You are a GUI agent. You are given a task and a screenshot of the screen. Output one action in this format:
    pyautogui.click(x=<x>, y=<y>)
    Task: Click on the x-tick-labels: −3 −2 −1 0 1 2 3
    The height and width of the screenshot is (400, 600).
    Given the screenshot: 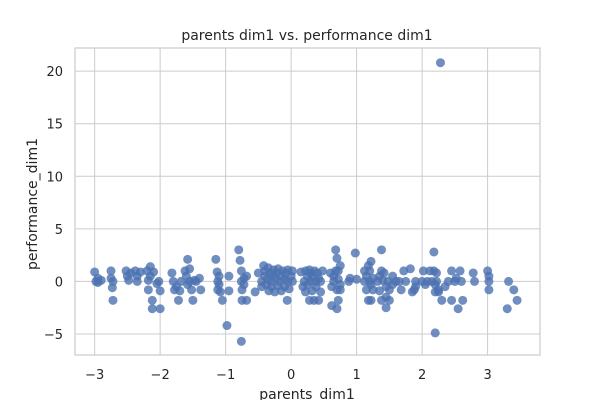 What is the action you would take?
    pyautogui.click(x=288, y=375)
    